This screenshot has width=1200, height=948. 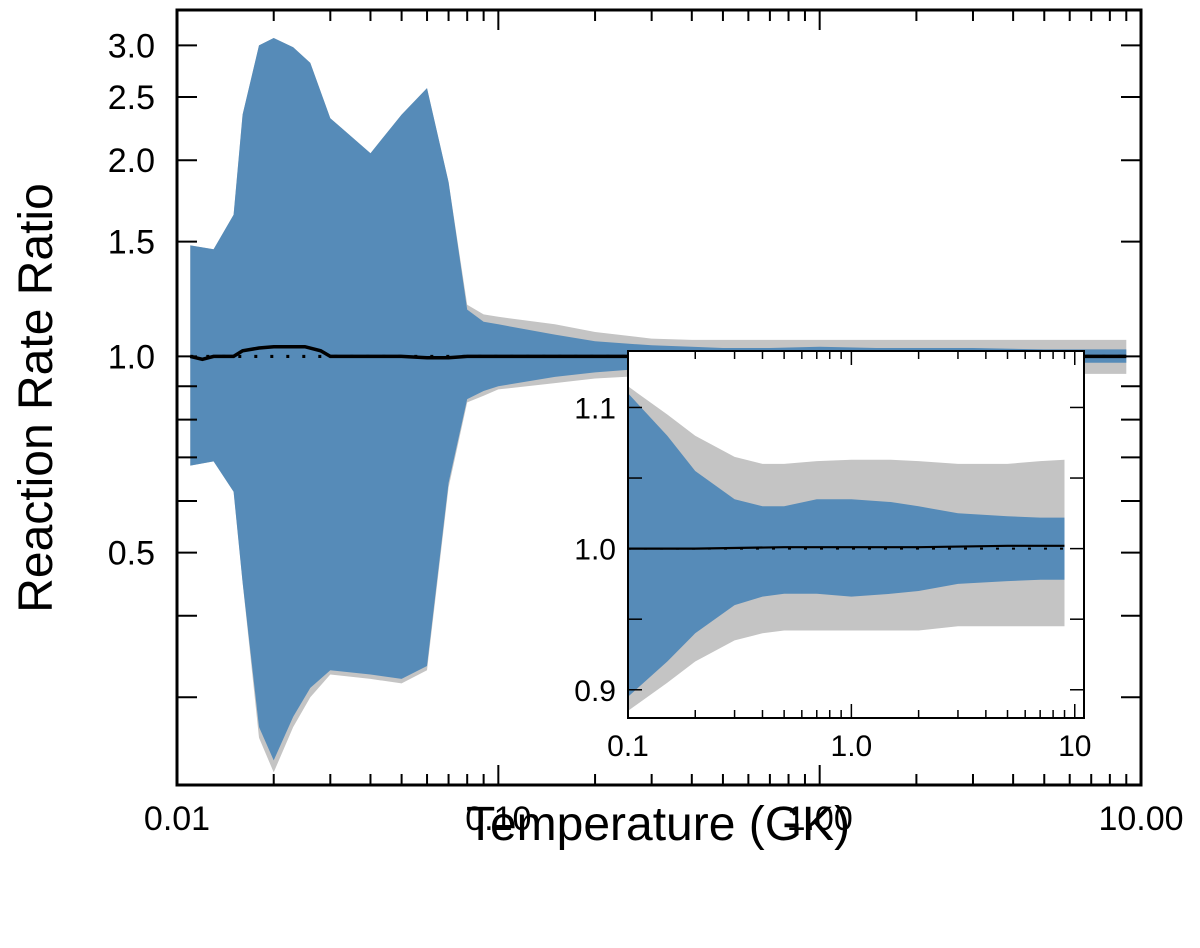 I want to click on inset-band-inner, so click(x=846, y=545).